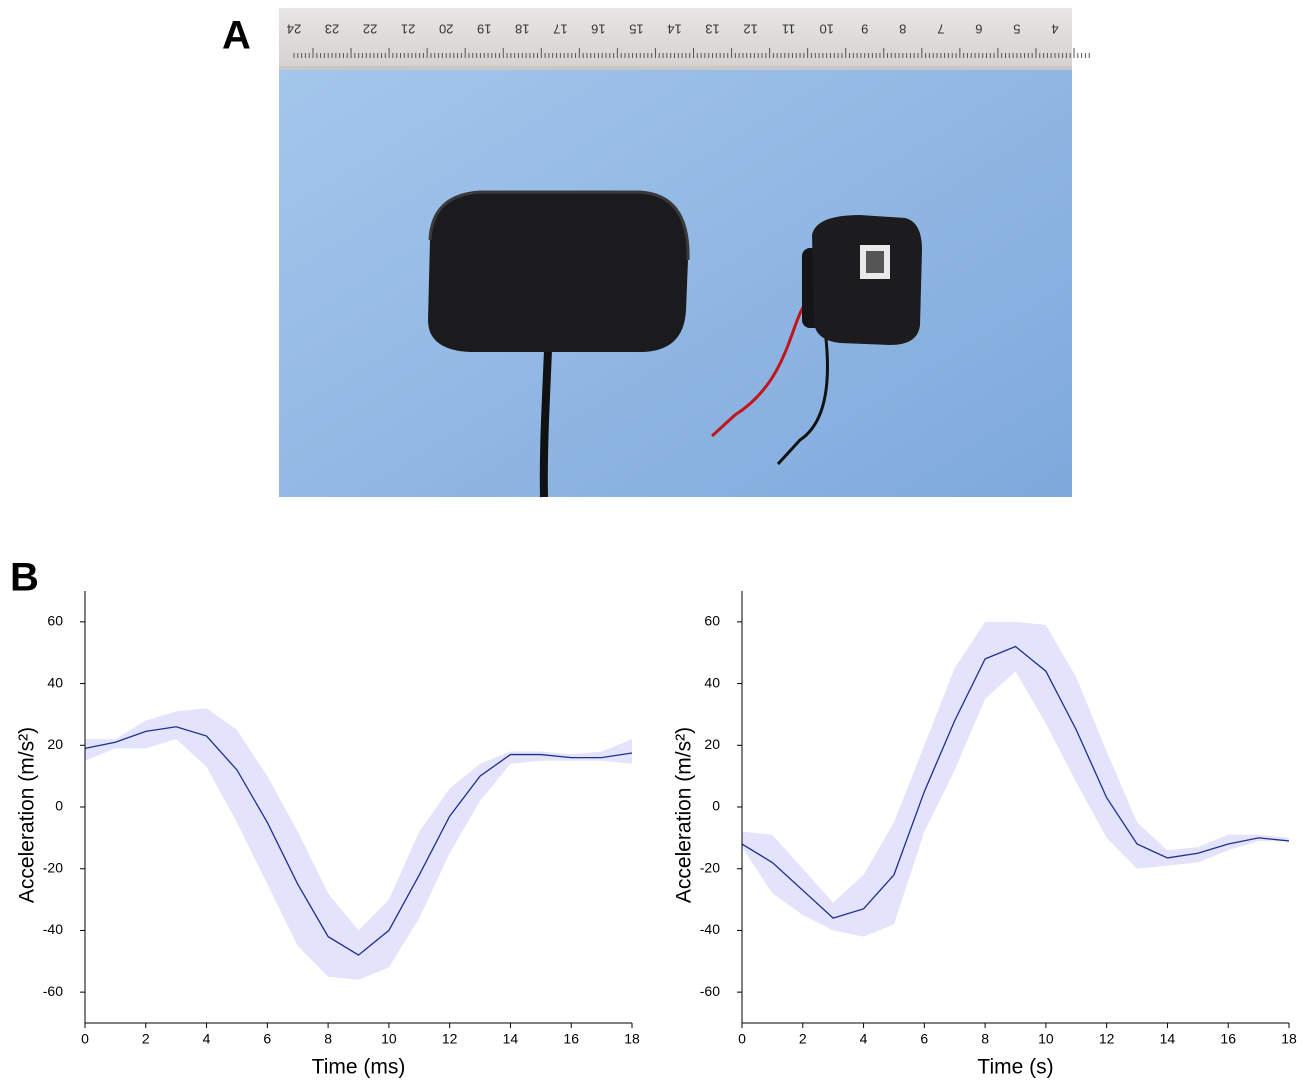  I want to click on ruler-label: 20, so click(446, 29).